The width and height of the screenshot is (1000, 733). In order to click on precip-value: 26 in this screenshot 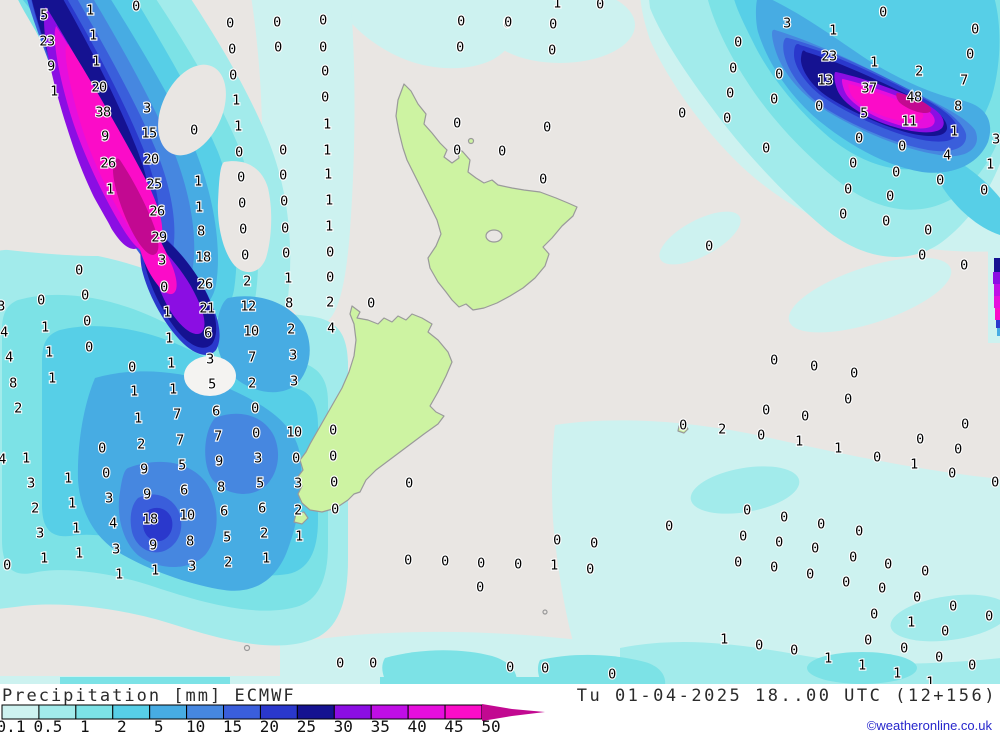, I will do `click(108, 164)`.